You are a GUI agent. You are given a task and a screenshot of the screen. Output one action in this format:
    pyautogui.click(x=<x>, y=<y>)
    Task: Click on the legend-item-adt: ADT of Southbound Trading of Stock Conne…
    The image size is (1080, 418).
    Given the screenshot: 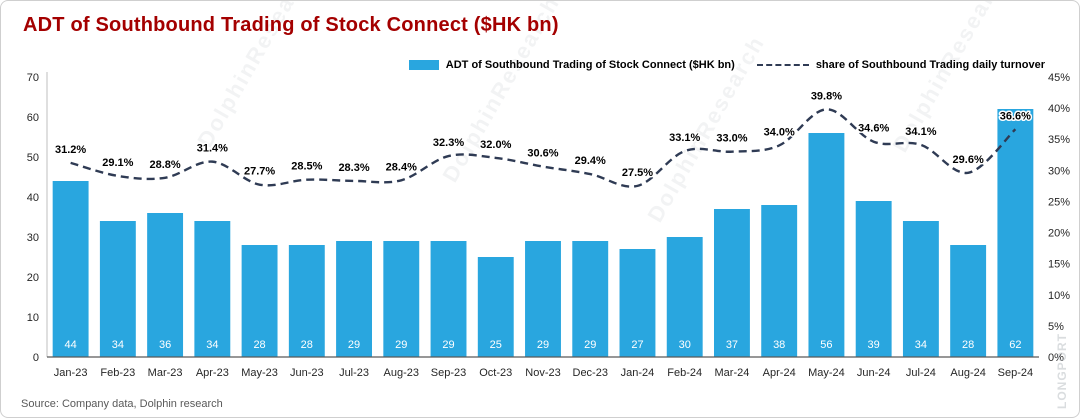 What is the action you would take?
    pyautogui.click(x=571, y=65)
    